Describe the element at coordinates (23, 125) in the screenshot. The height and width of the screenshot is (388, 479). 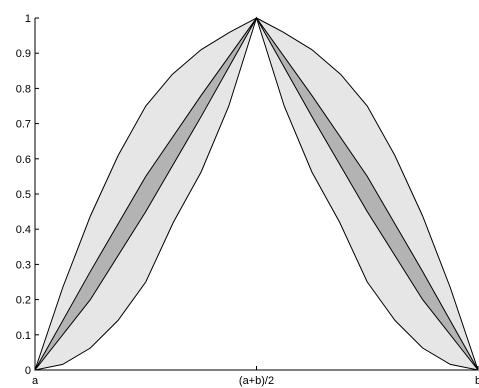
I see `y-tick-label: 0.7` at that location.